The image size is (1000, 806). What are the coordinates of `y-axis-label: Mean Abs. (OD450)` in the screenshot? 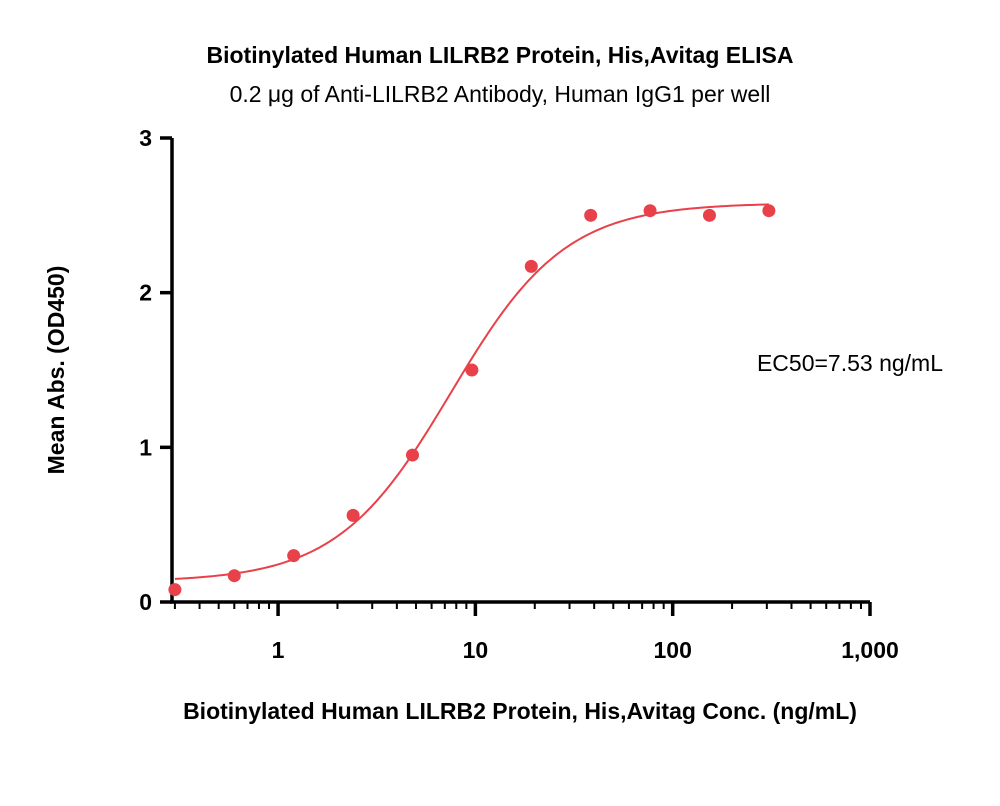 It's located at (56, 370).